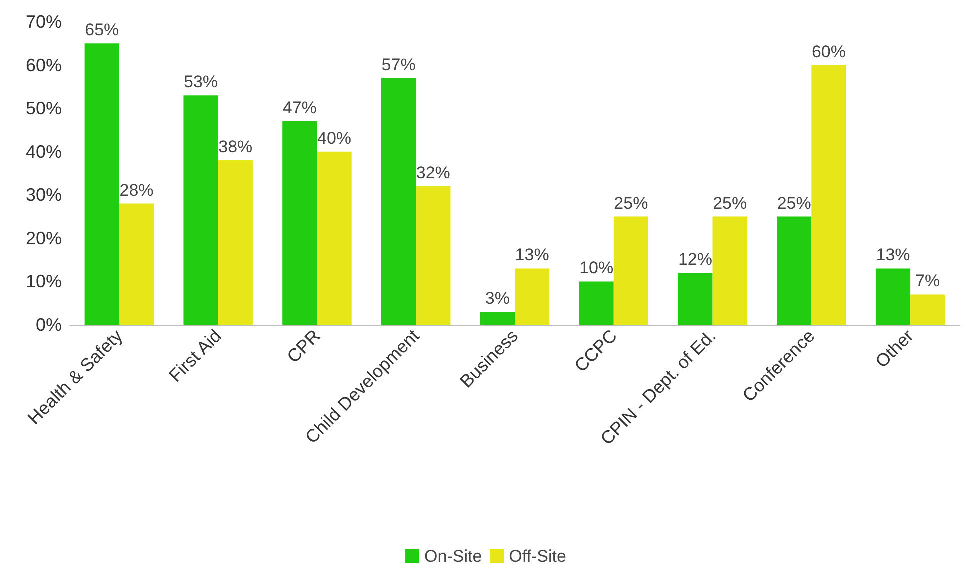 This screenshot has height=583, width=972. Describe the element at coordinates (44, 65) in the screenshot. I see `y-tick-label: 60%` at that location.